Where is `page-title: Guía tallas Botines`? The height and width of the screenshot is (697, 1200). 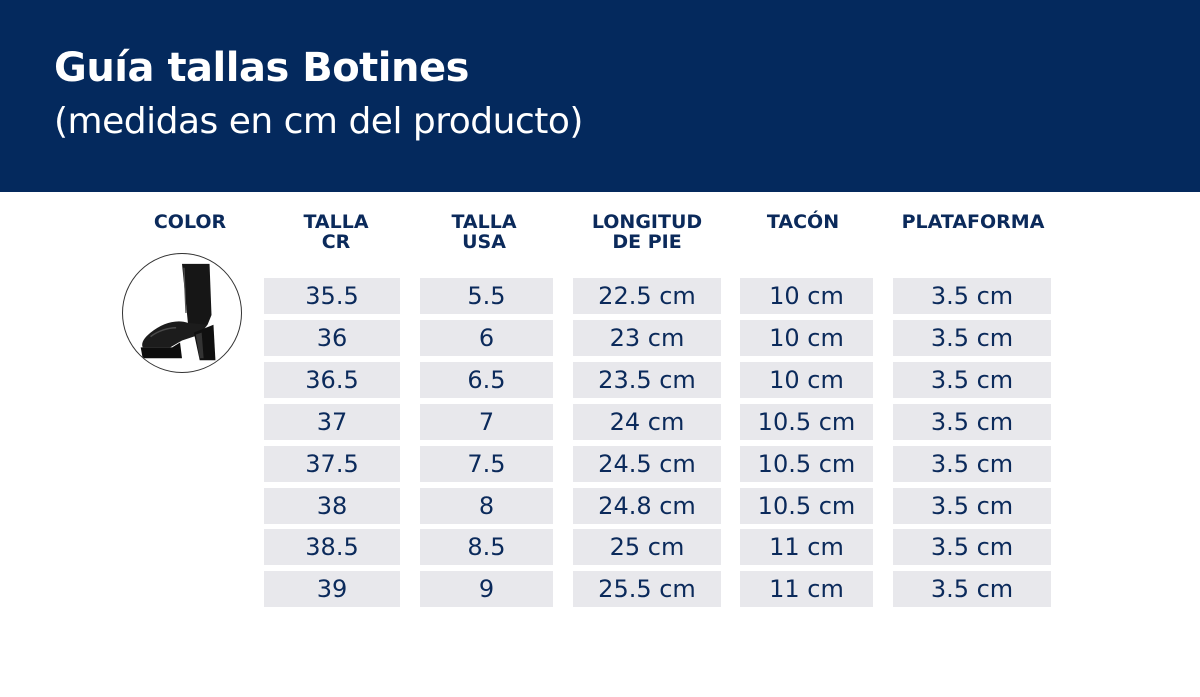
page-title: Guía tallas Botines is located at coordinates (261, 68).